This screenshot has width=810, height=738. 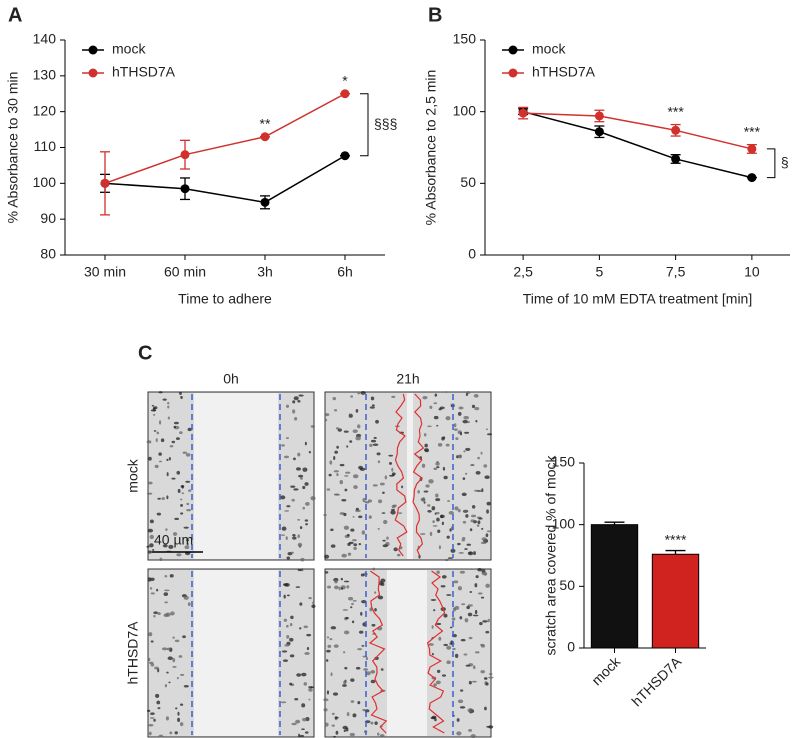 I want to click on row-label: mock, so click(x=133, y=475).